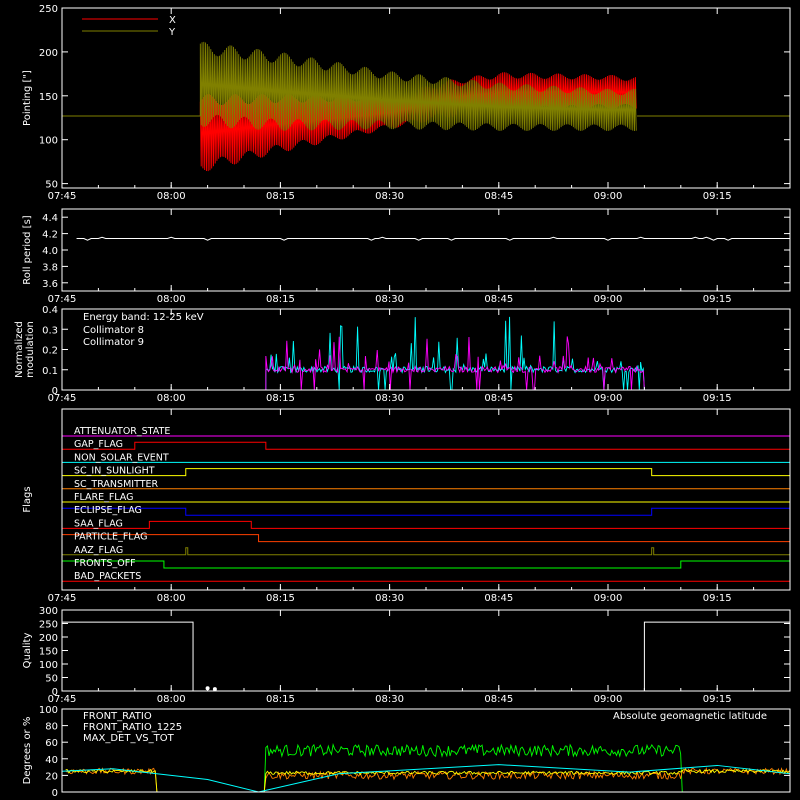 This screenshot has height=800, width=800. What do you see at coordinates (389, 699) in the screenshot?
I see `quality-xtick-label: 08:30` at bounding box center [389, 699].